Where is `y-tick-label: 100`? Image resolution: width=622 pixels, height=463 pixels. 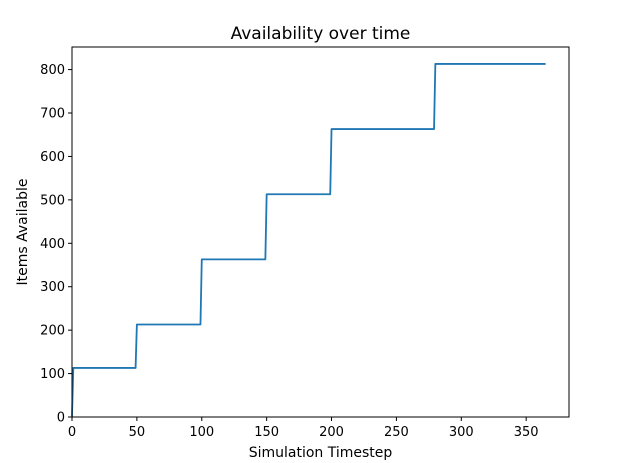
y-tick-label: 100 is located at coordinates (52, 374).